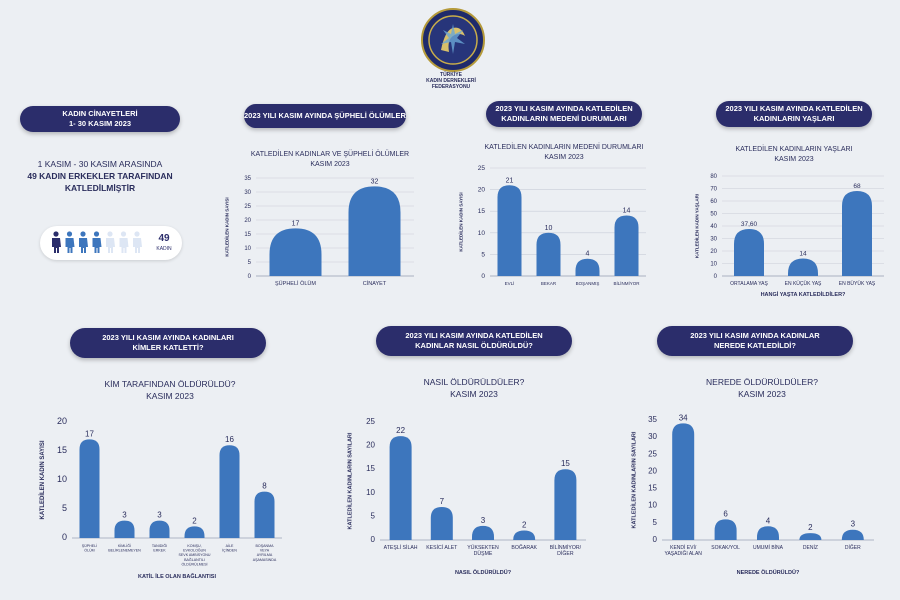 This screenshot has height=600, width=900. I want to click on intro-line-2: 49 KADIN ERKEKLER TARAFINDAN, so click(100, 176).